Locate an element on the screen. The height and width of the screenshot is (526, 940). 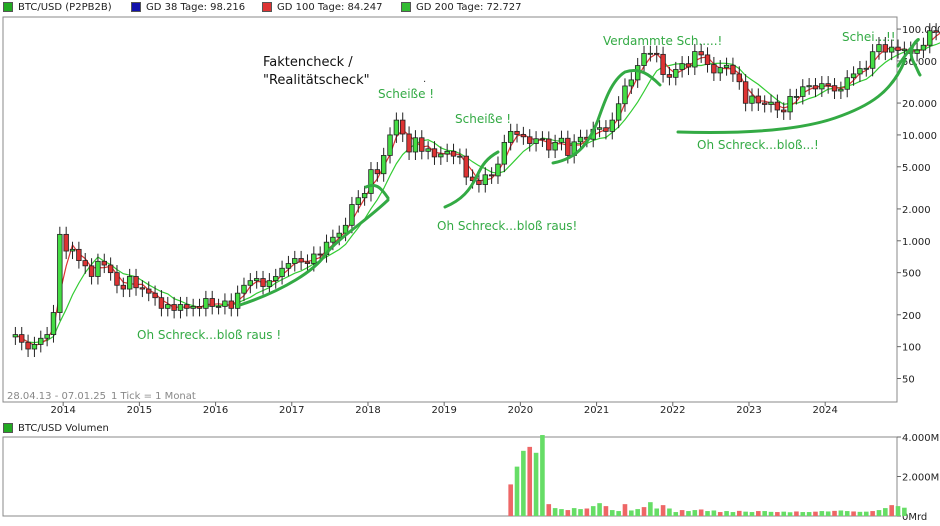
legend-main-label: BTC/USD (P2PB2B) is located at coordinates (65, 7).